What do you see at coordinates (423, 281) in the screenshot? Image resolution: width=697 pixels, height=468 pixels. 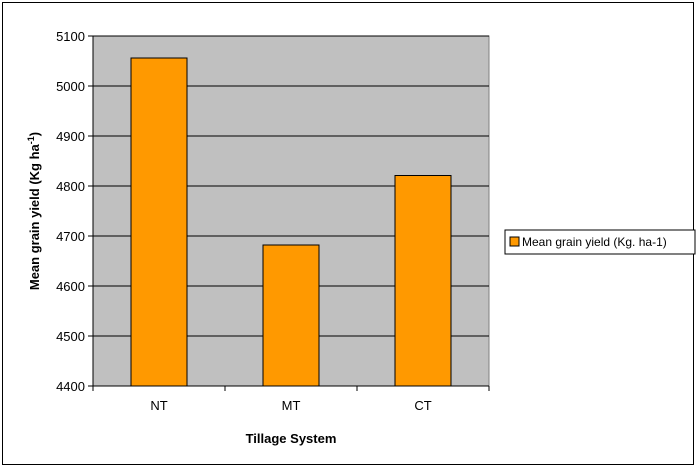 I see `bar-ct` at bounding box center [423, 281].